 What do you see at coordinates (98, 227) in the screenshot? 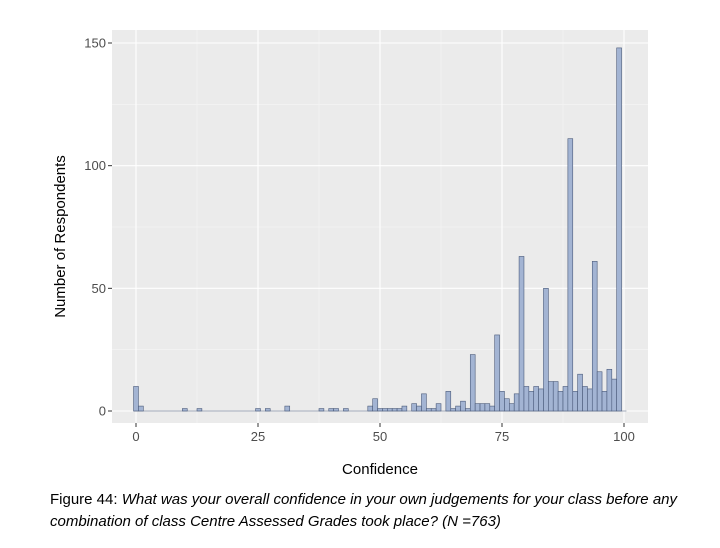
I see `y-axis-ticks: 0 50 100 150` at bounding box center [98, 227].